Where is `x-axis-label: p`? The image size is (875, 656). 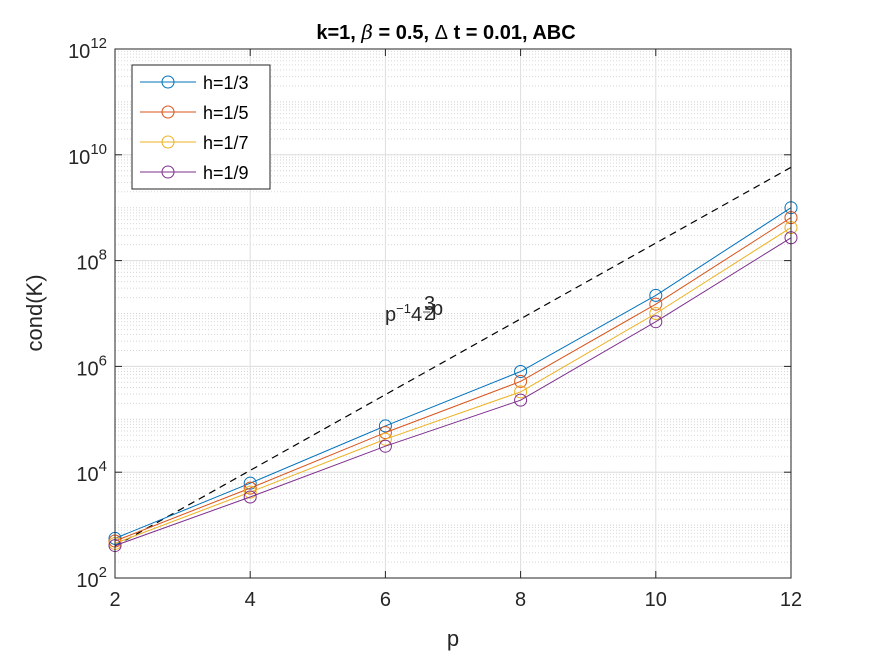 x-axis-label: p is located at coordinates (453, 638).